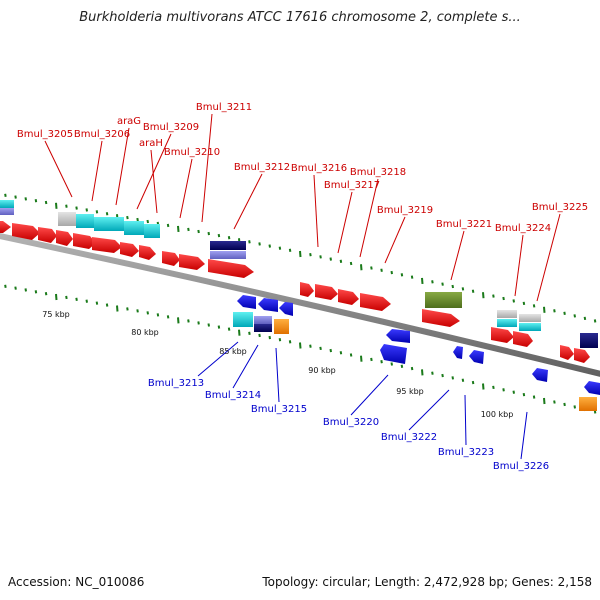 The image size is (600, 600). Describe the element at coordinates (129, 121) in the screenshot. I see `gene-label: araG` at that location.